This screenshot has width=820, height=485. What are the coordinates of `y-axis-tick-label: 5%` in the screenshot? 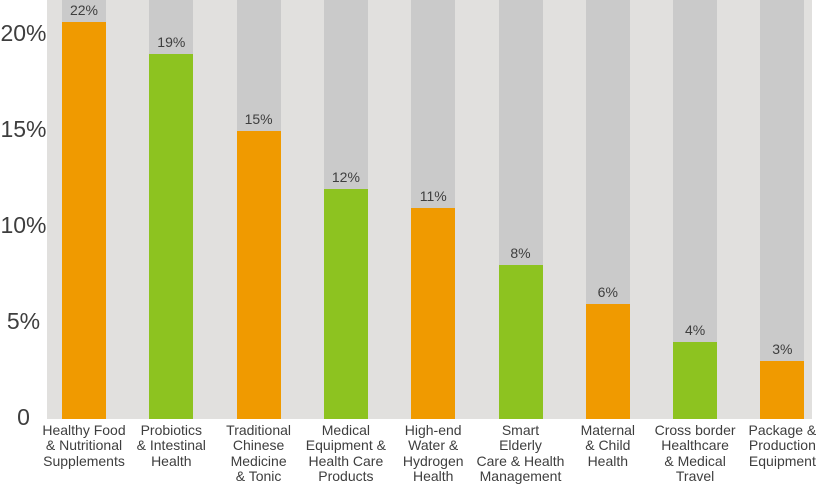 It's located at (23, 321).